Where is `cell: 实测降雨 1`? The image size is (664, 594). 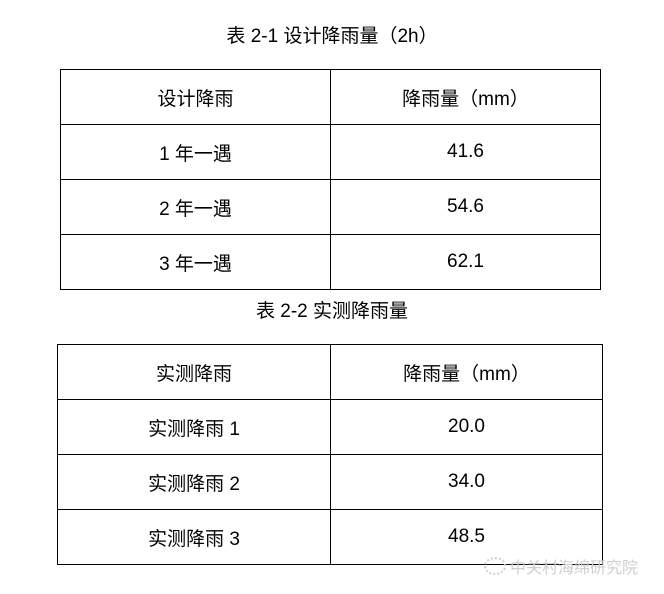
cell: 实测降雨 1 is located at coordinates (194, 427).